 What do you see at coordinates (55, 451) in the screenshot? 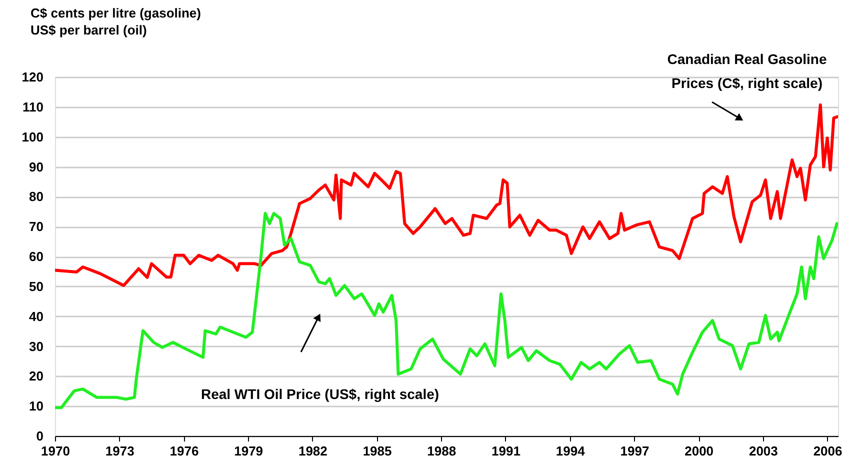
I see `x-tick-label: 1970` at bounding box center [55, 451].